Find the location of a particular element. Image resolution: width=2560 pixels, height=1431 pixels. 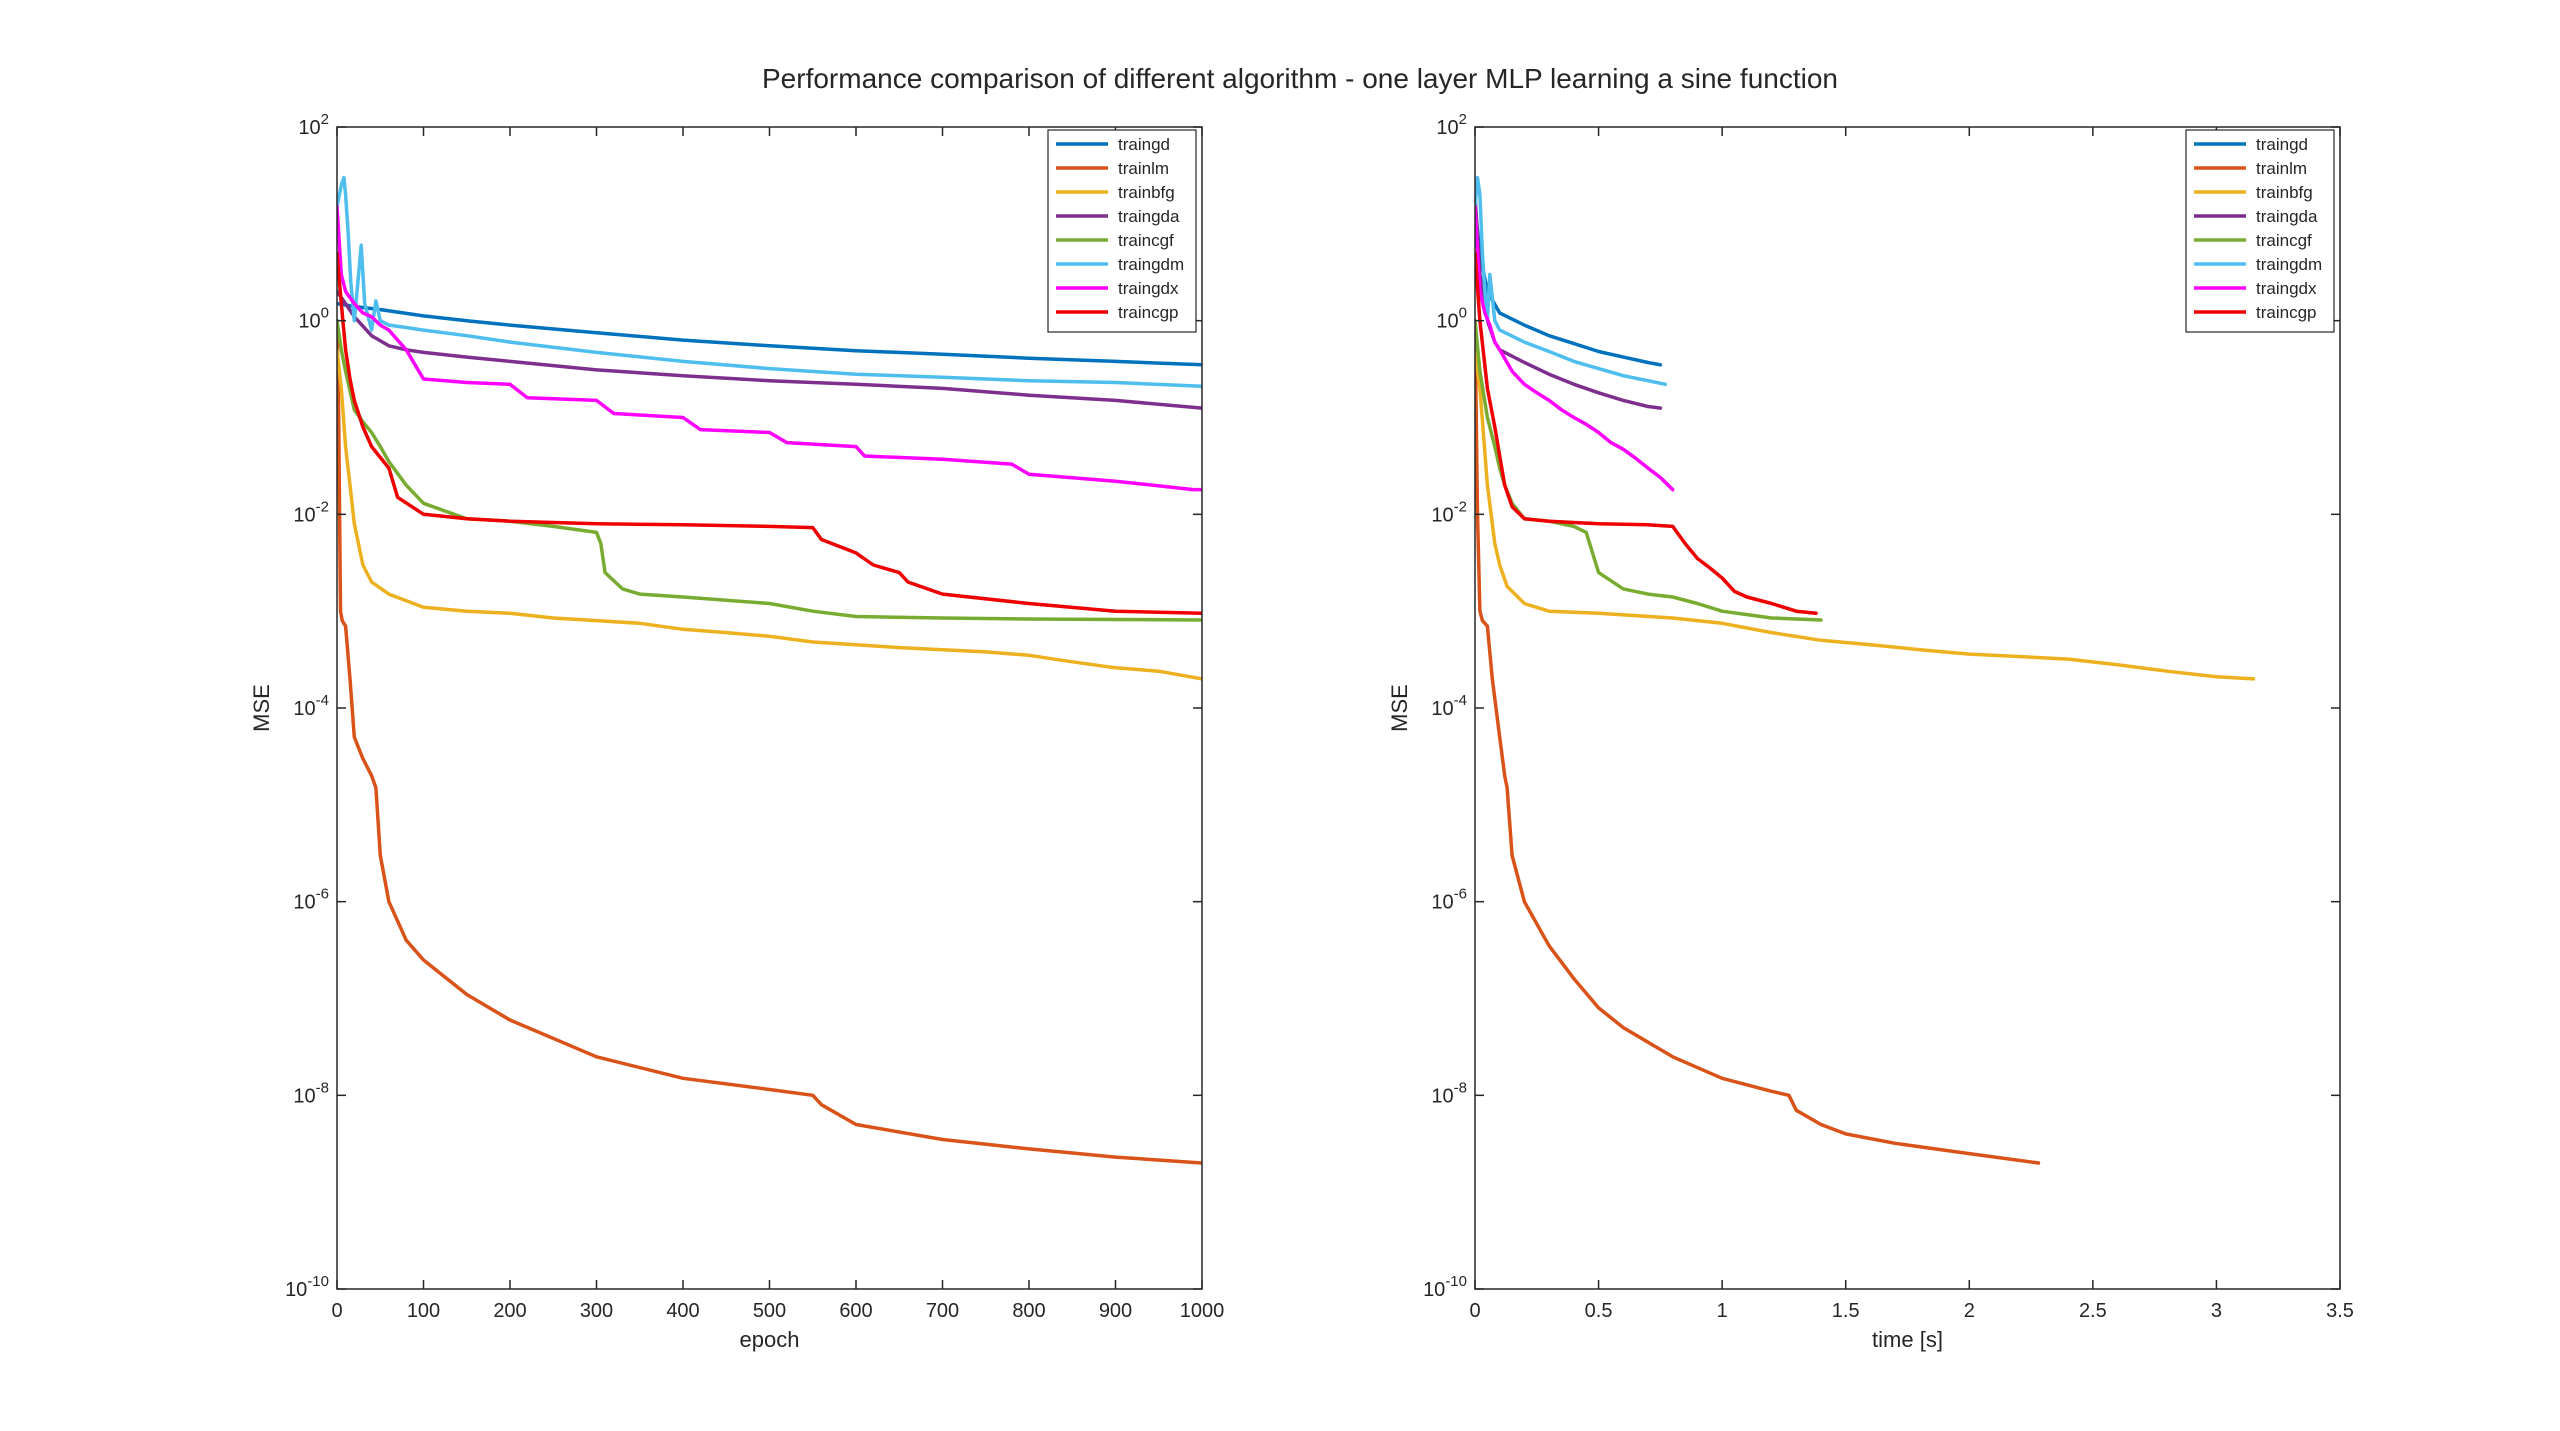

x-tick-label: 2 is located at coordinates (1969, 1311).